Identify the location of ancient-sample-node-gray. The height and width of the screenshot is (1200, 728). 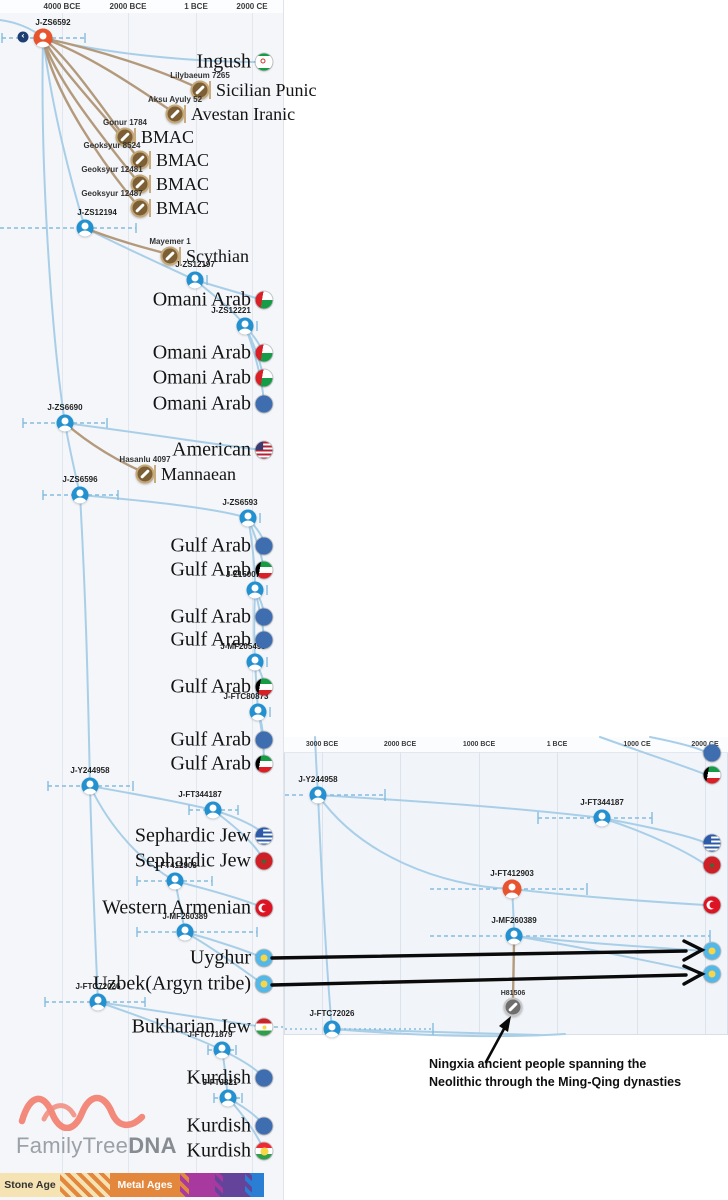
(513, 1007).